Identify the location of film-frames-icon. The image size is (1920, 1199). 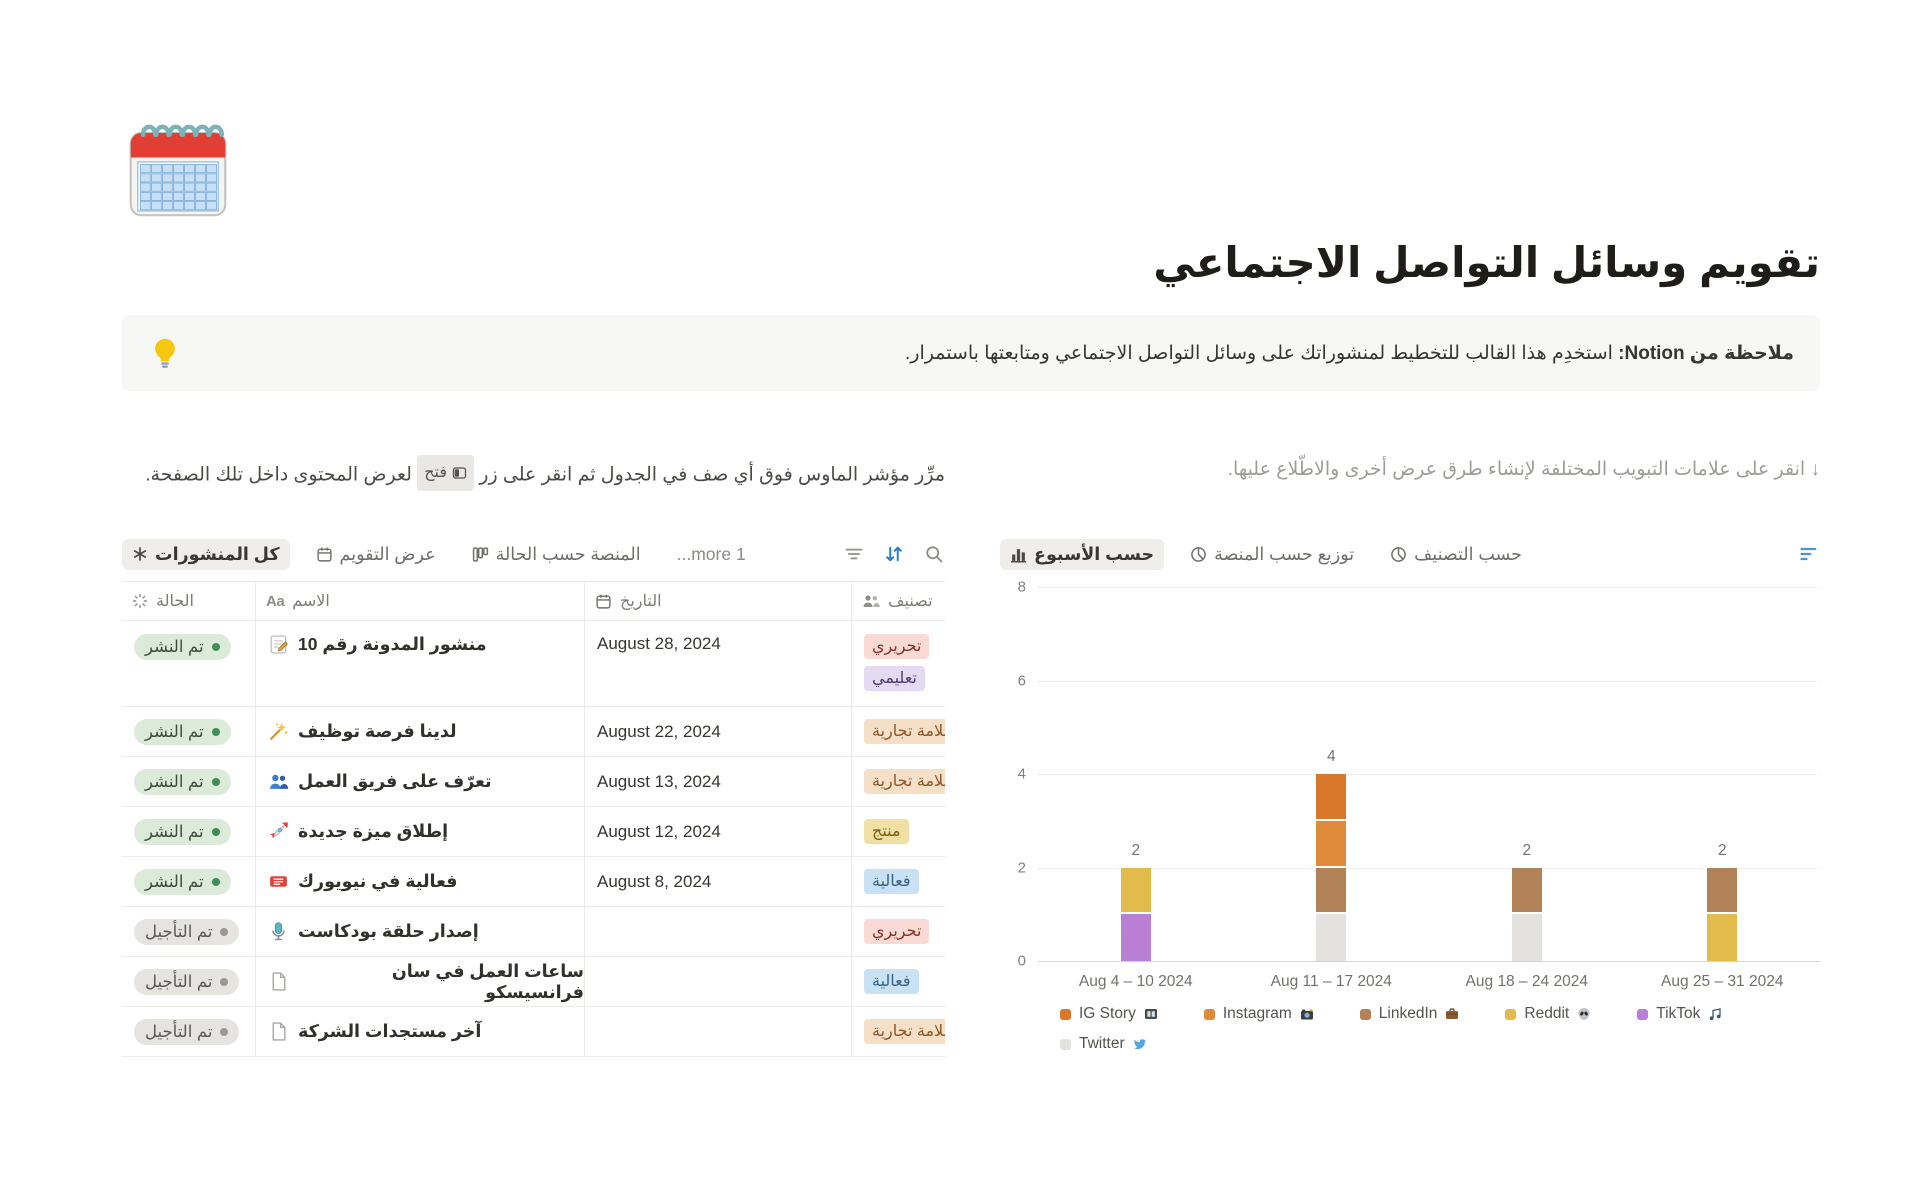
(1151, 1014).